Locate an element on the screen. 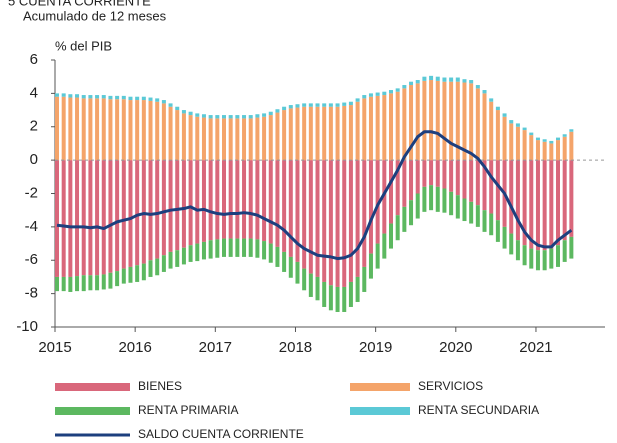 The height and width of the screenshot is (443, 617). y-tick-label: 6 is located at coordinates (34, 59).